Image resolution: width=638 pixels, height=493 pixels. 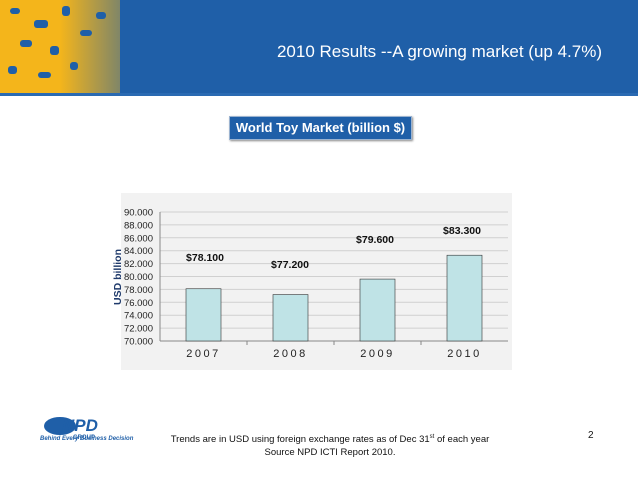 What do you see at coordinates (320, 128) in the screenshot?
I see `chart-subtitle: World Toy Market (billion $)` at bounding box center [320, 128].